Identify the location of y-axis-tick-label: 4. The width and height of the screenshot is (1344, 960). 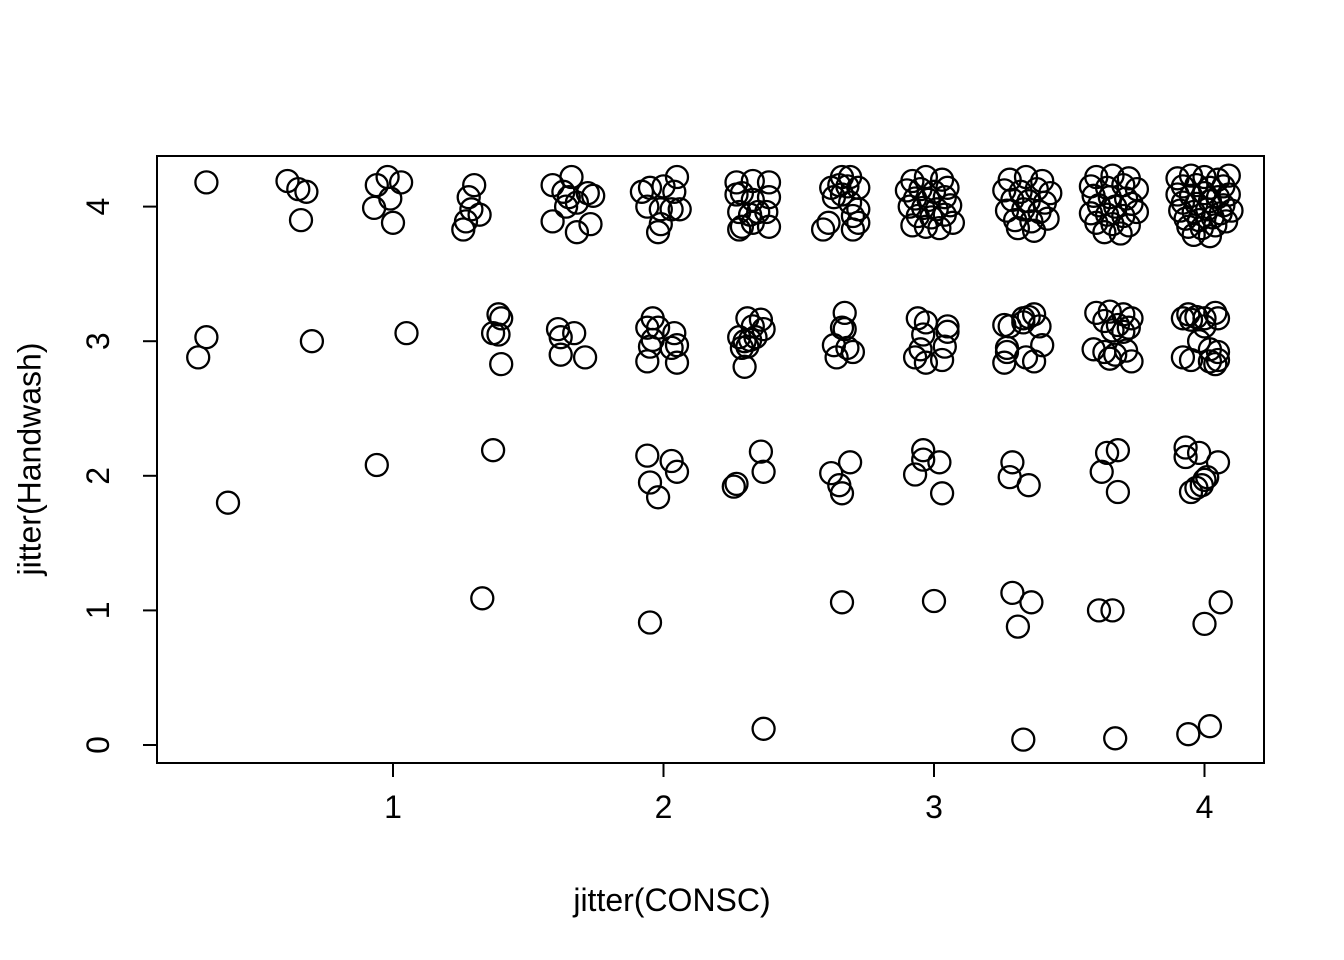
(98, 207).